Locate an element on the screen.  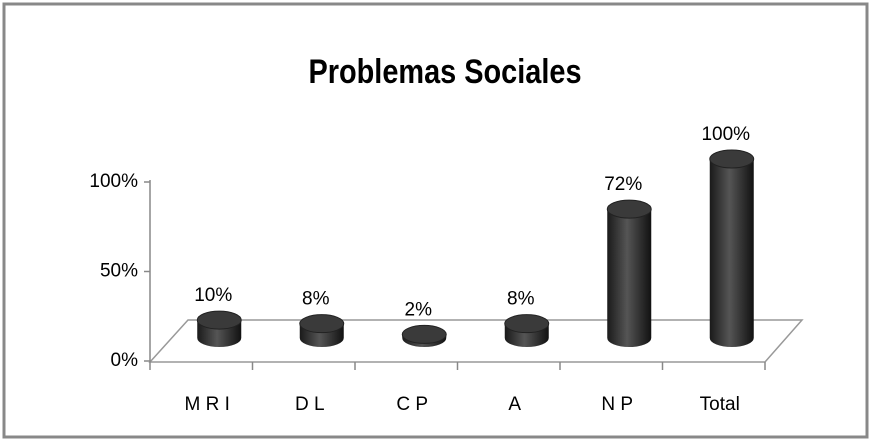
data-label: 100% is located at coordinates (725, 134).